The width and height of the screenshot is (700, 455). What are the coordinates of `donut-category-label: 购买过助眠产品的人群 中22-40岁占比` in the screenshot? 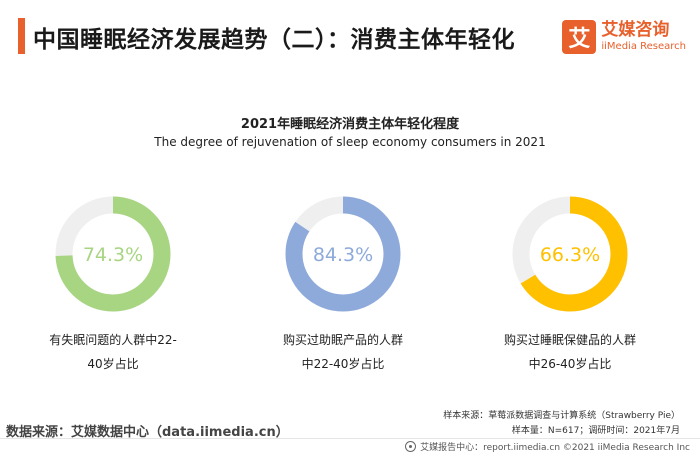 It's located at (343, 352).